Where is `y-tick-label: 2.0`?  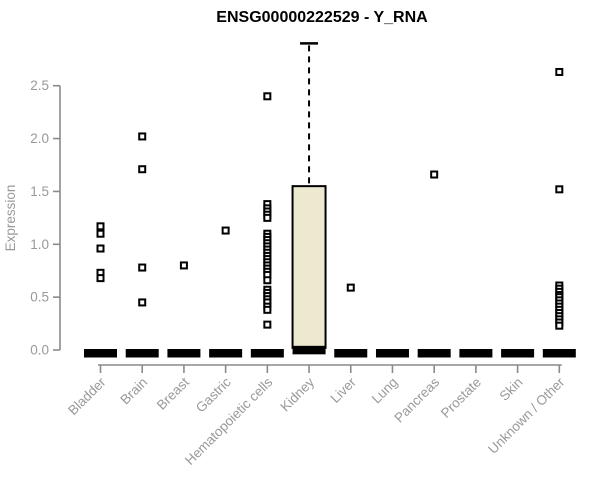
y-tick-label: 2.0 is located at coordinates (39, 138).